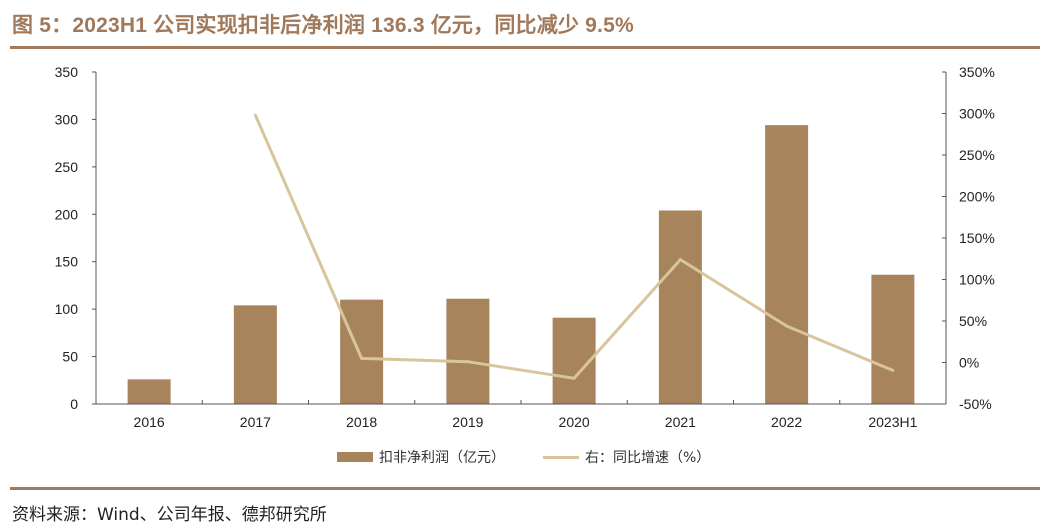  Describe the element at coordinates (525, 488) in the screenshot. I see `source-divider` at that location.